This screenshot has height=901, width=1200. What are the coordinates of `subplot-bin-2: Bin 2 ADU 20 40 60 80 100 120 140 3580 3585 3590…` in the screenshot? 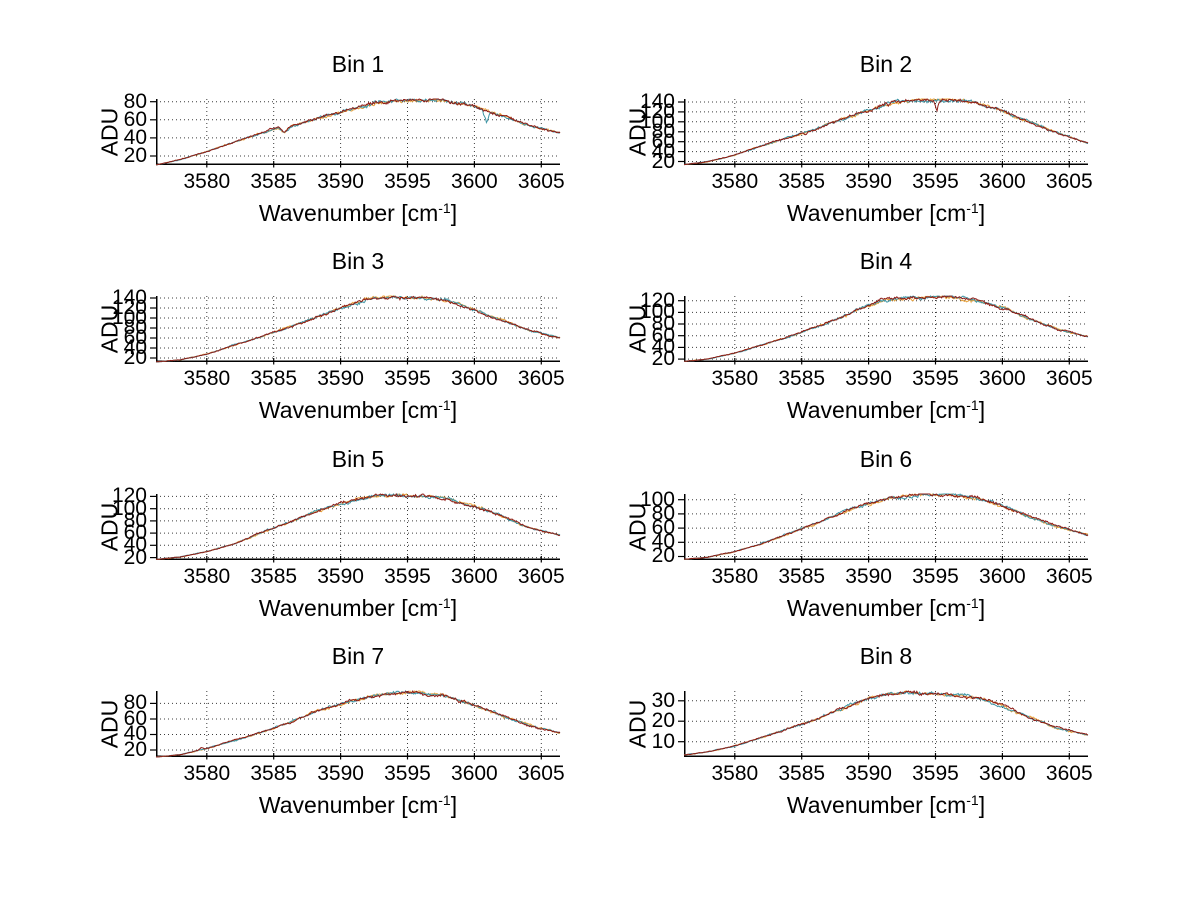 It's located at (859, 139).